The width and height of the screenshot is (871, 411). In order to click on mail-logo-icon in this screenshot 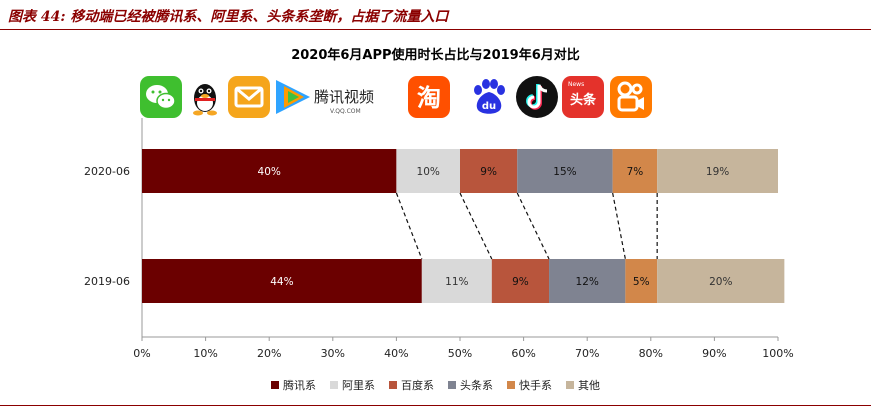, I will do `click(249, 97)`.